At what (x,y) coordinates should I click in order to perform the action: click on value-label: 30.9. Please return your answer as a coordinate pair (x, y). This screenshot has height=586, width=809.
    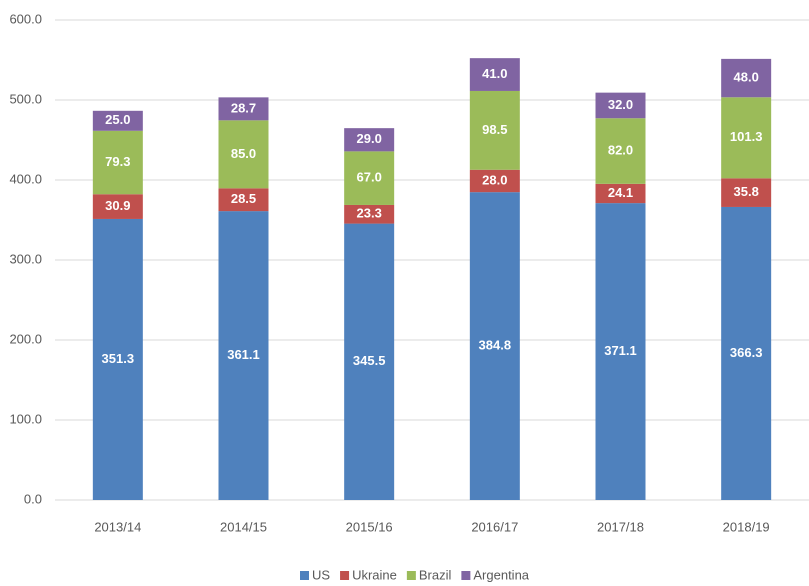
    Looking at the image, I should click on (117, 205).